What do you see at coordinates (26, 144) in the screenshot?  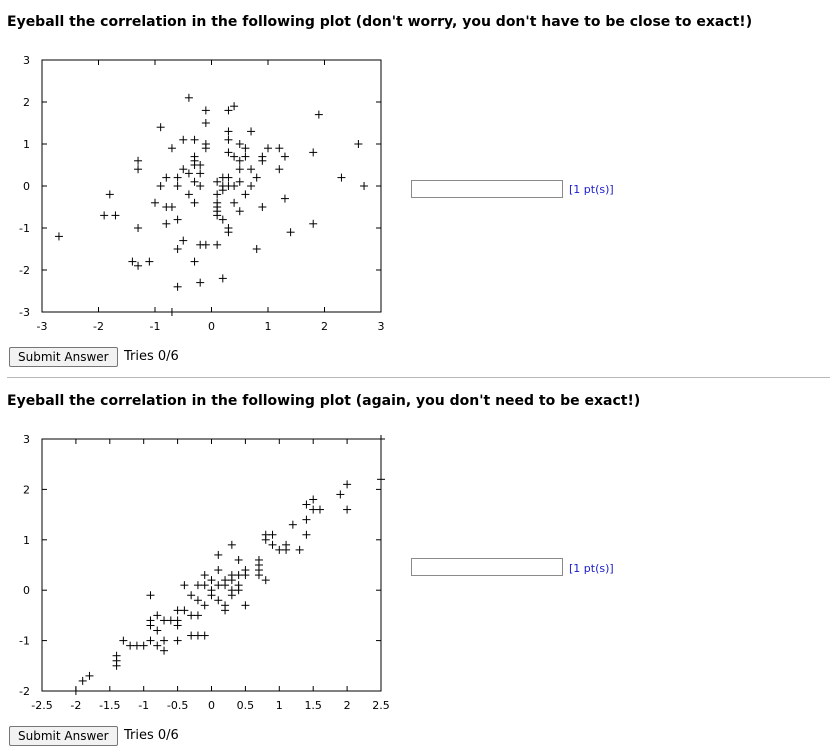 I see `plot1-ytick-label: 1` at bounding box center [26, 144].